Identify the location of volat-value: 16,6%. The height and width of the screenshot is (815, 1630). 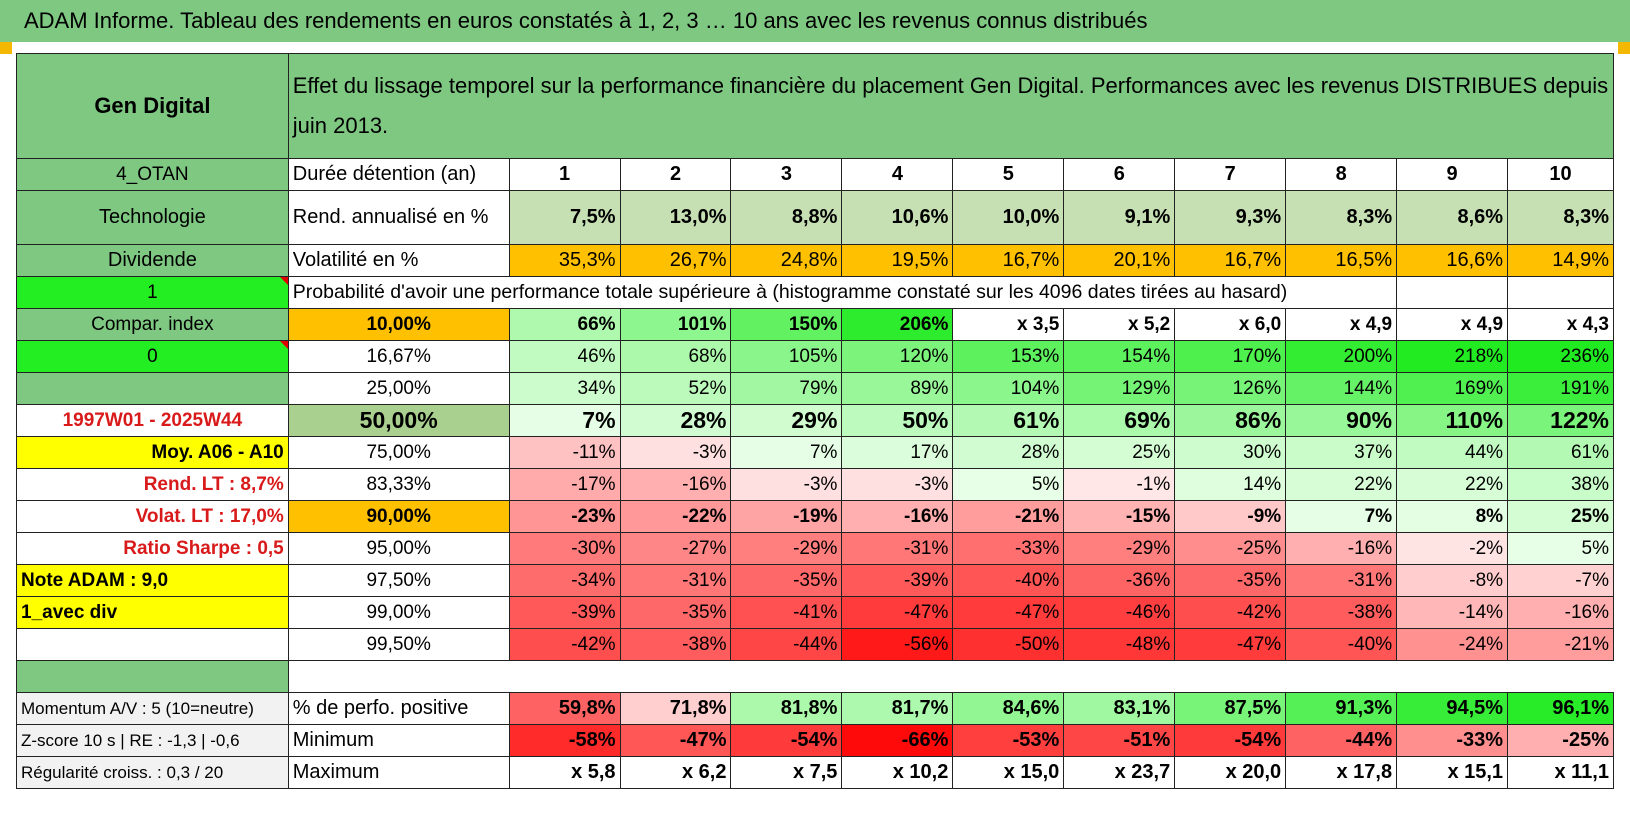
(1452, 260).